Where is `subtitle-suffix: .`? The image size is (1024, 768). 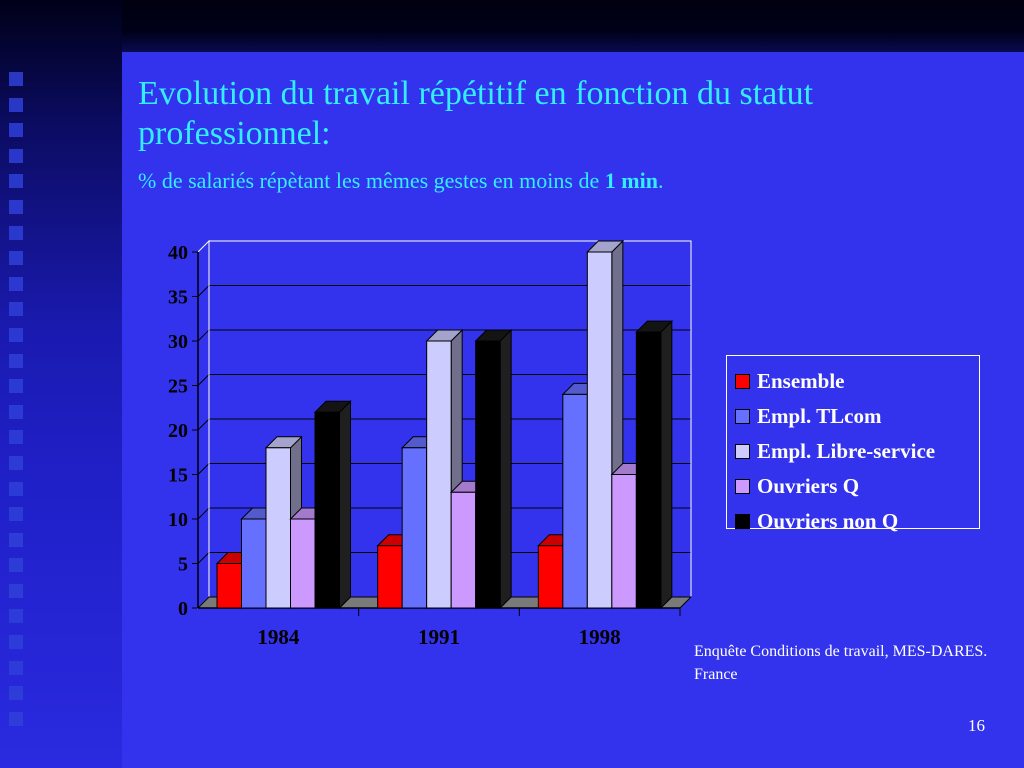 subtitle-suffix: . is located at coordinates (660, 180).